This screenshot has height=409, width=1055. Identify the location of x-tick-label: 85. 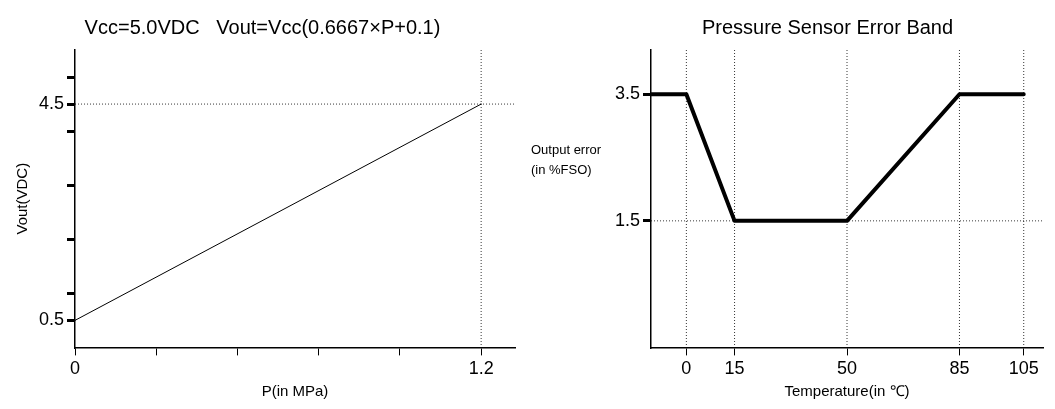
(959, 368).